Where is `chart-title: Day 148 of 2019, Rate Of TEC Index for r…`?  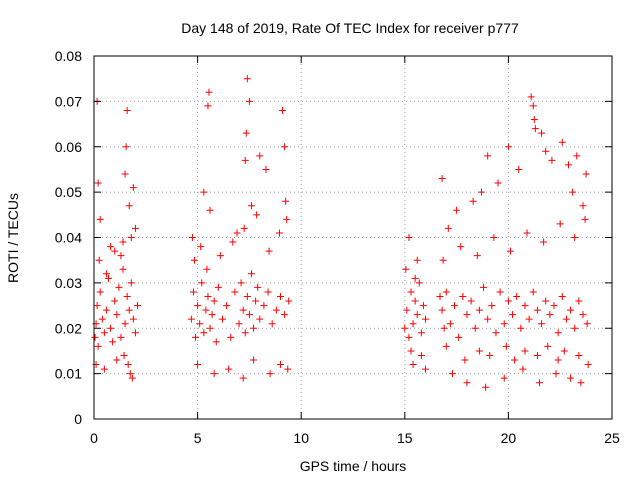
chart-title: Day 148 of 2019, Rate Of TEC Index for r… is located at coordinates (350, 28).